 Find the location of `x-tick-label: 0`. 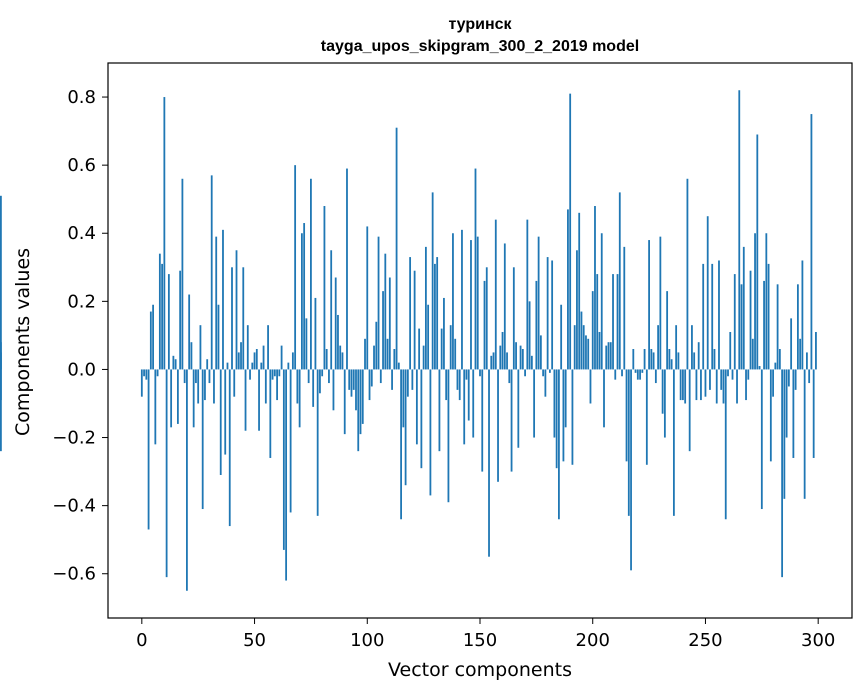

x-tick-label: 0 is located at coordinates (141, 640).